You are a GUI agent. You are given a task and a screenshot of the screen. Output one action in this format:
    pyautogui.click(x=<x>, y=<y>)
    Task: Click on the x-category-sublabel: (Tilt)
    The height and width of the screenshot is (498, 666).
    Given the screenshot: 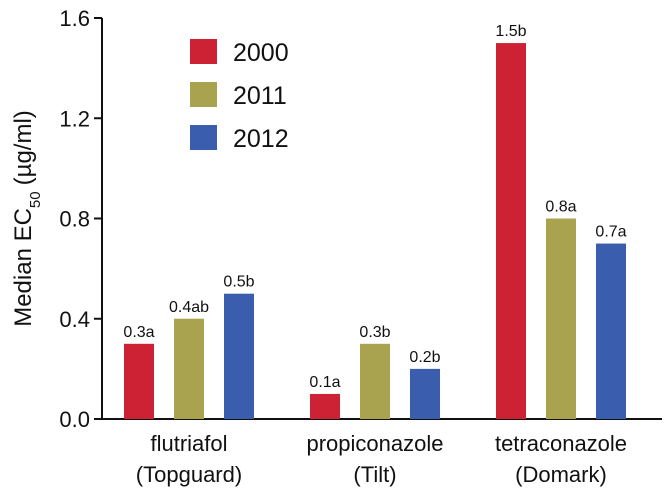 What is the action you would take?
    pyautogui.click(x=374, y=474)
    